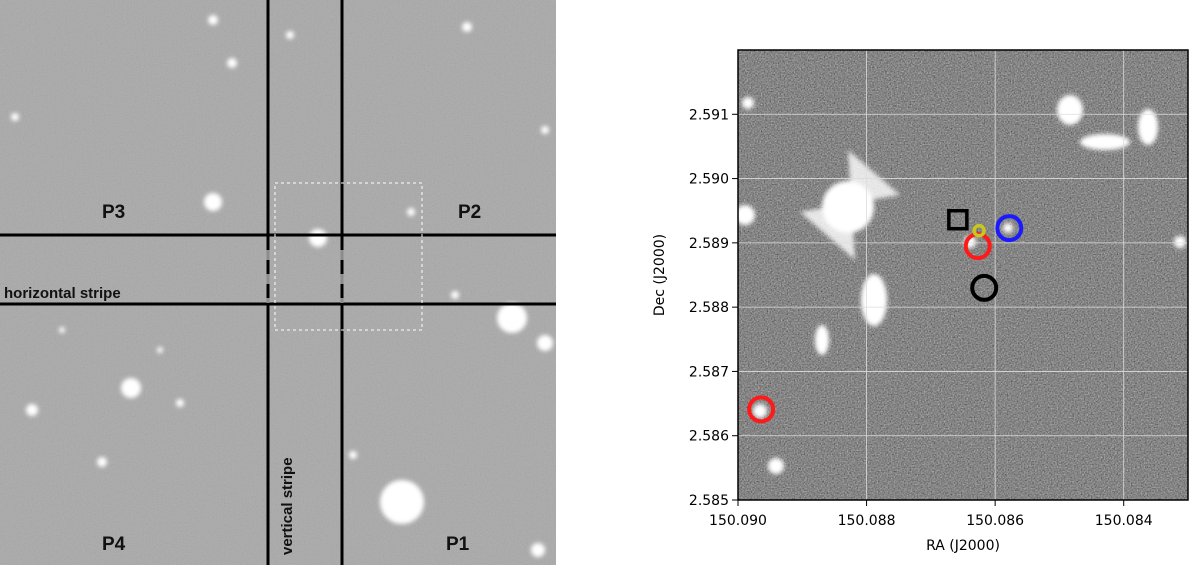 The image size is (1200, 569). What do you see at coordinates (458, 544) in the screenshot?
I see `panel-label: P1` at bounding box center [458, 544].